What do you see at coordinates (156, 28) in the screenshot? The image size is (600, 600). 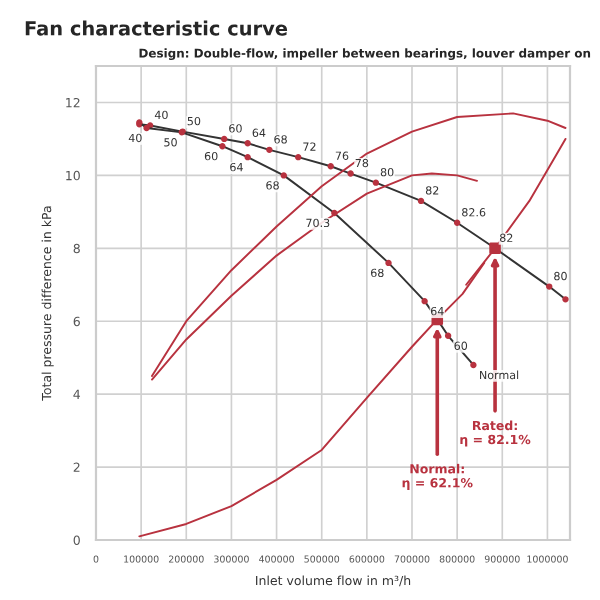 I see `chart-title: Fan characteristic curve` at bounding box center [156, 28].